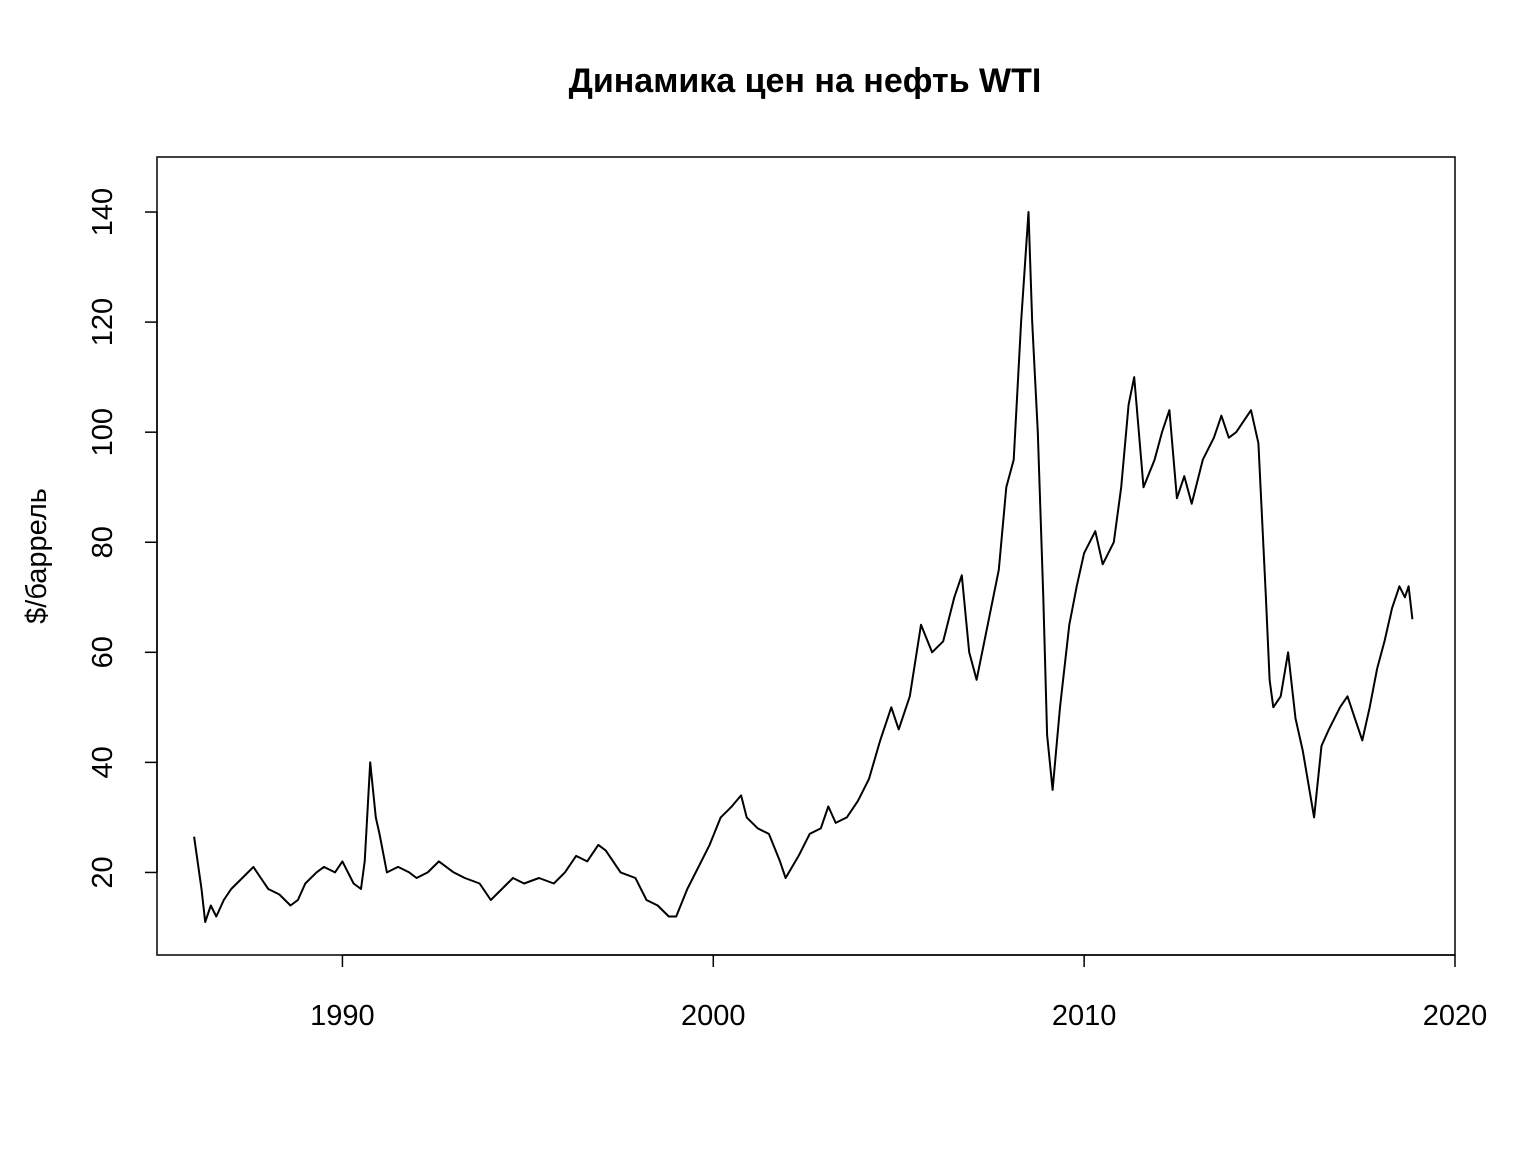  Describe the element at coordinates (805, 81) in the screenshot. I see `chart-title: Динамика цен на нефть WTI` at that location.